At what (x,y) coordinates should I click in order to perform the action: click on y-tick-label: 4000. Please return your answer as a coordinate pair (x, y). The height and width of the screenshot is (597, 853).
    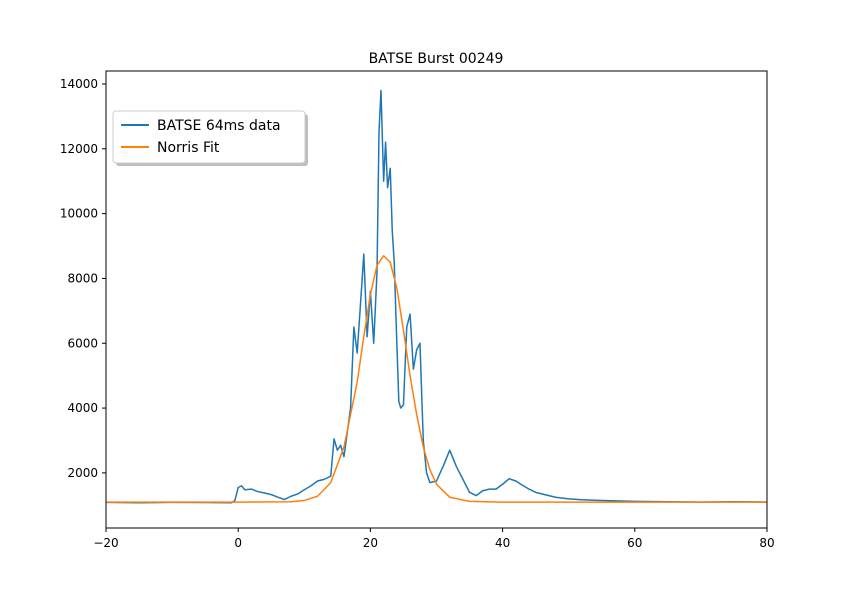
    Looking at the image, I should click on (82, 408).